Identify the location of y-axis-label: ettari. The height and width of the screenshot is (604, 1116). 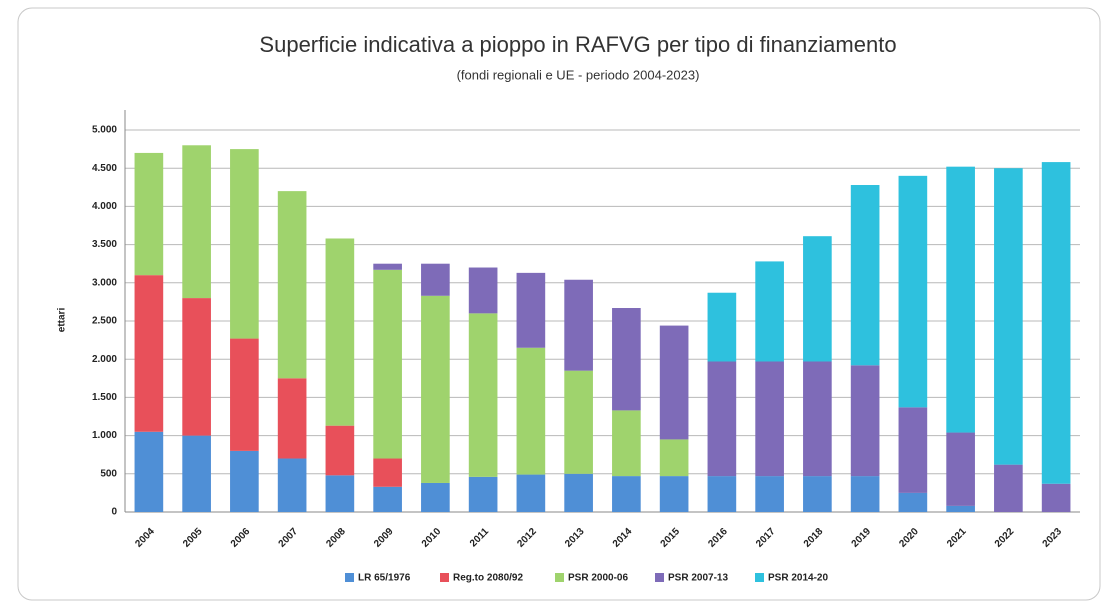
(62, 320).